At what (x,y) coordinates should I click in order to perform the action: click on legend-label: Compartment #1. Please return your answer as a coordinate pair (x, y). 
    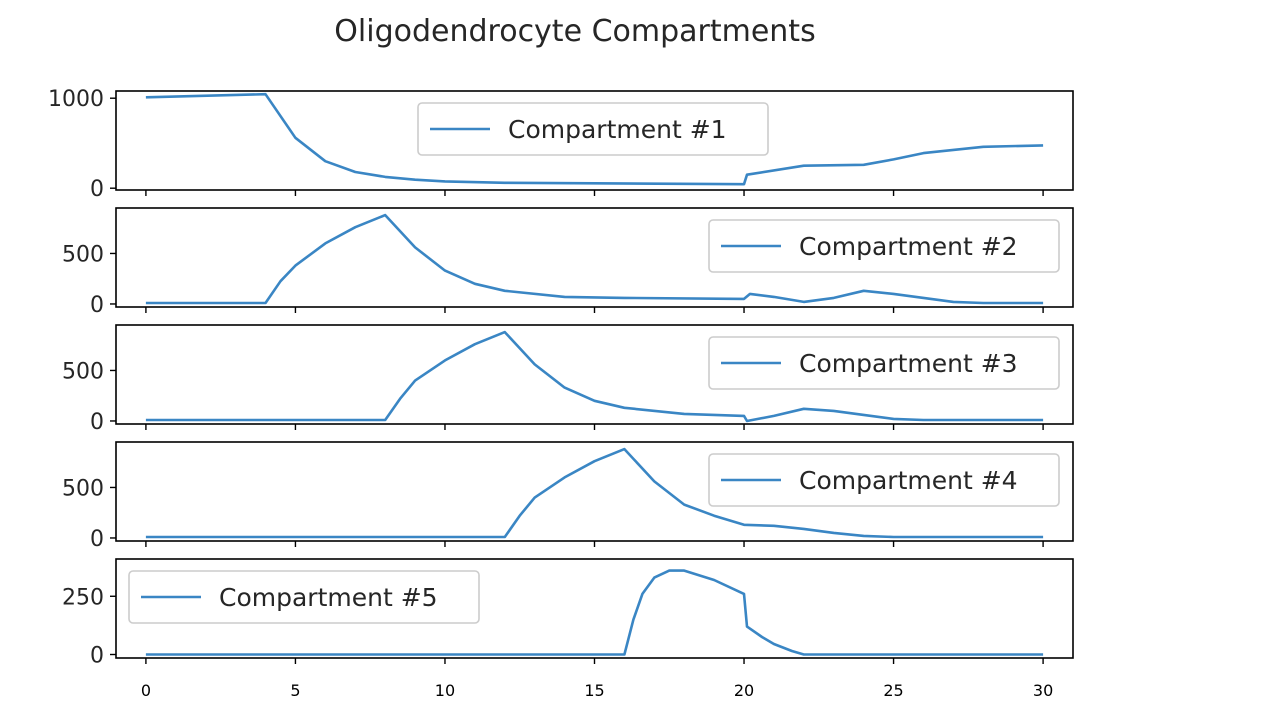
    Looking at the image, I should click on (617, 129).